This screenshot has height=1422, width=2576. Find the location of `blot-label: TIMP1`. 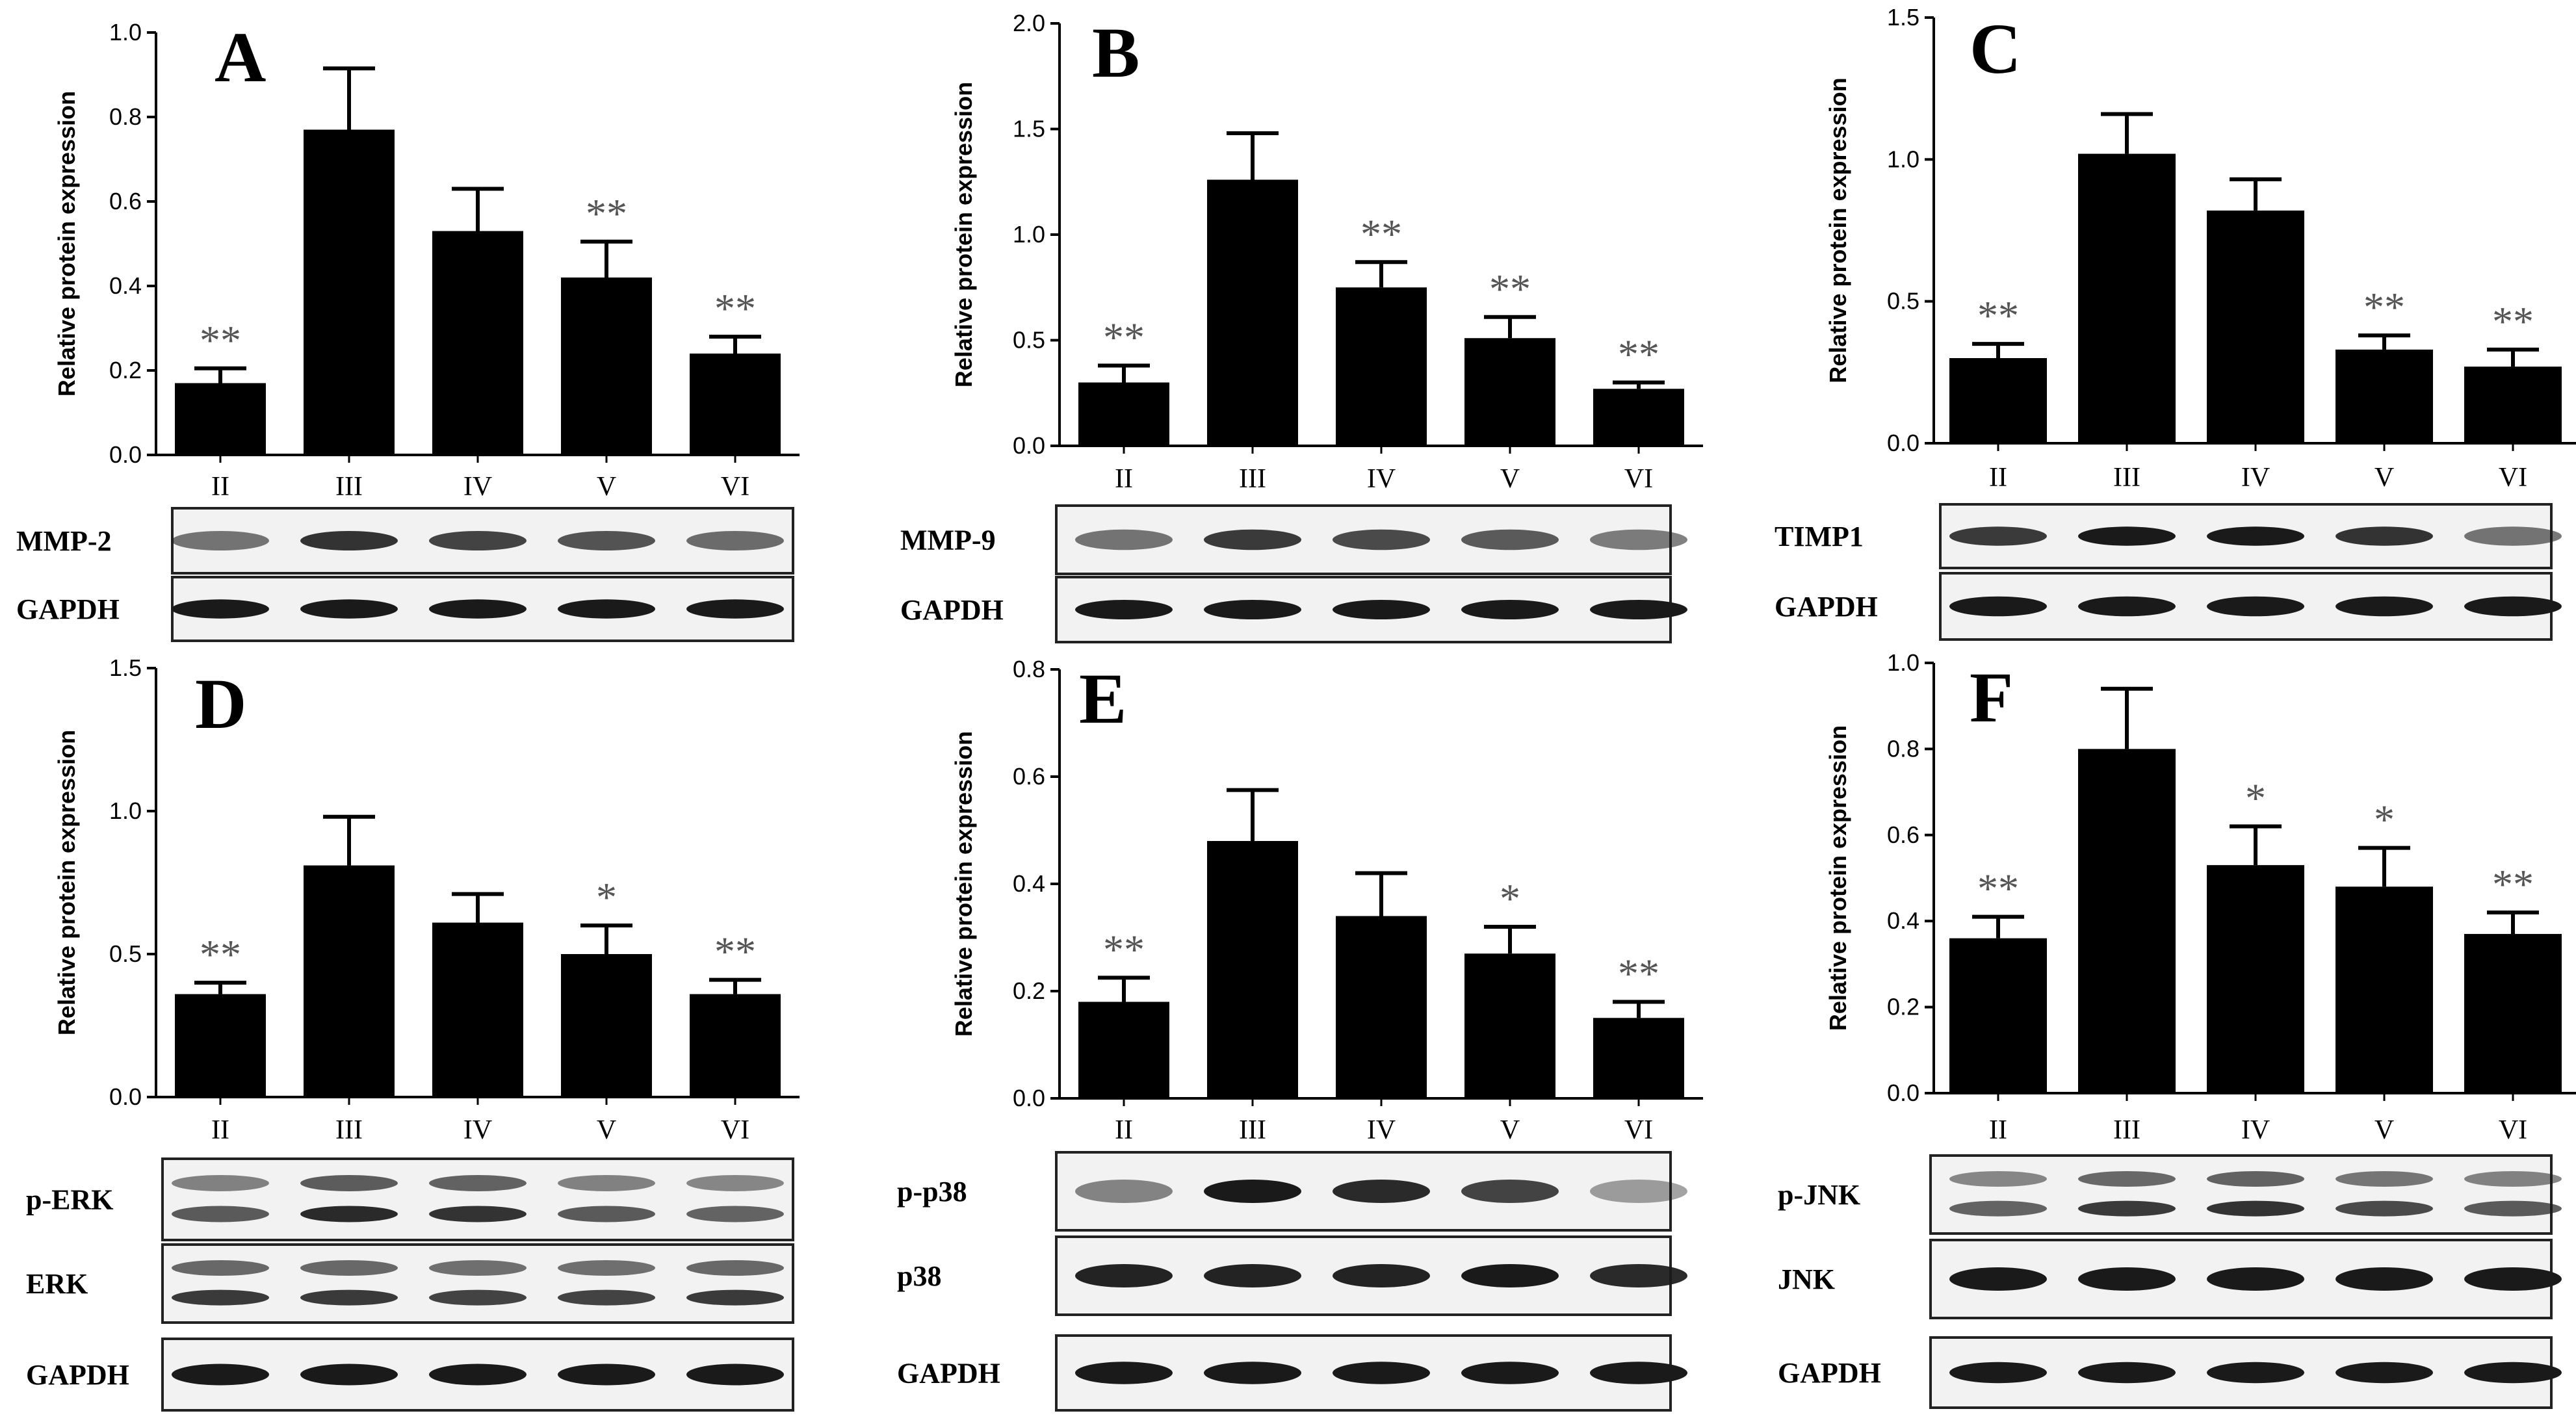

blot-label: TIMP1 is located at coordinates (1819, 536).